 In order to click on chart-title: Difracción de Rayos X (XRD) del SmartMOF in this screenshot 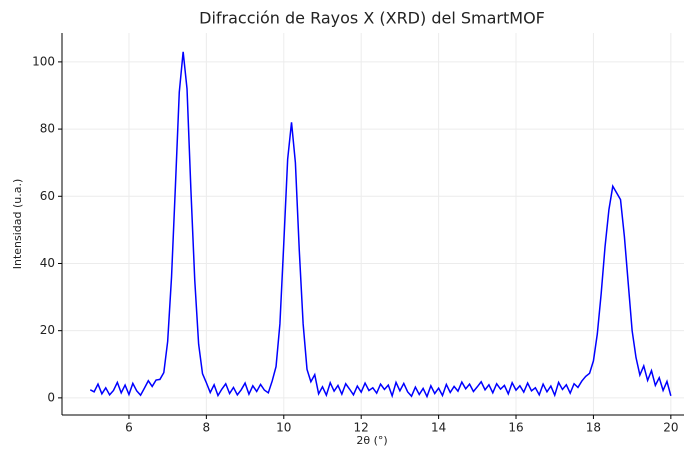, I will do `click(372, 18)`.